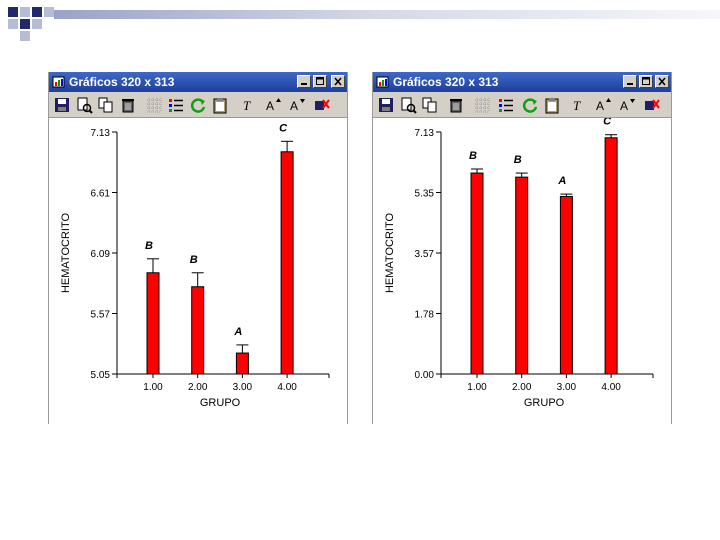  Describe the element at coordinates (364, 24) in the screenshot. I see `slide-decoration` at that location.